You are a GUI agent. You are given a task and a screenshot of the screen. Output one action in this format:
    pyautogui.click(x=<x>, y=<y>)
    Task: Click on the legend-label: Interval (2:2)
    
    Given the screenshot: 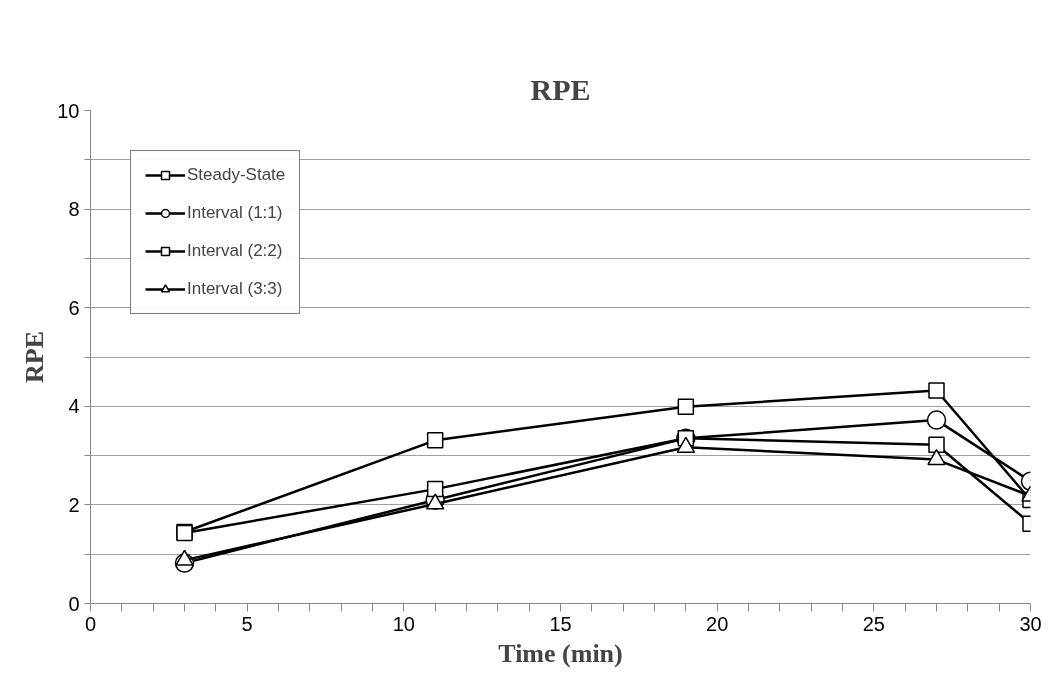 What is the action you would take?
    pyautogui.click(x=235, y=251)
    